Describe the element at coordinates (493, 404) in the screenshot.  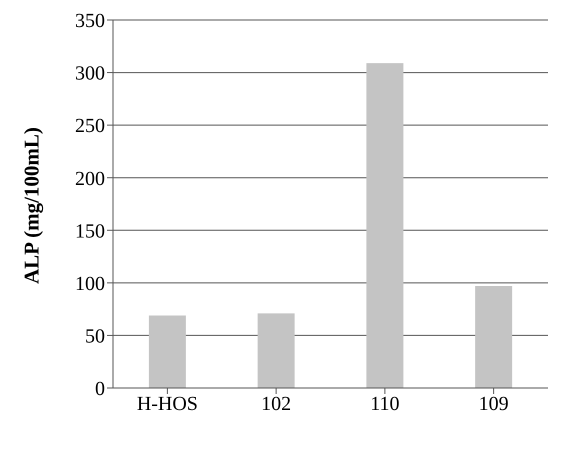
I see `x-tick-label: 109` at that location.